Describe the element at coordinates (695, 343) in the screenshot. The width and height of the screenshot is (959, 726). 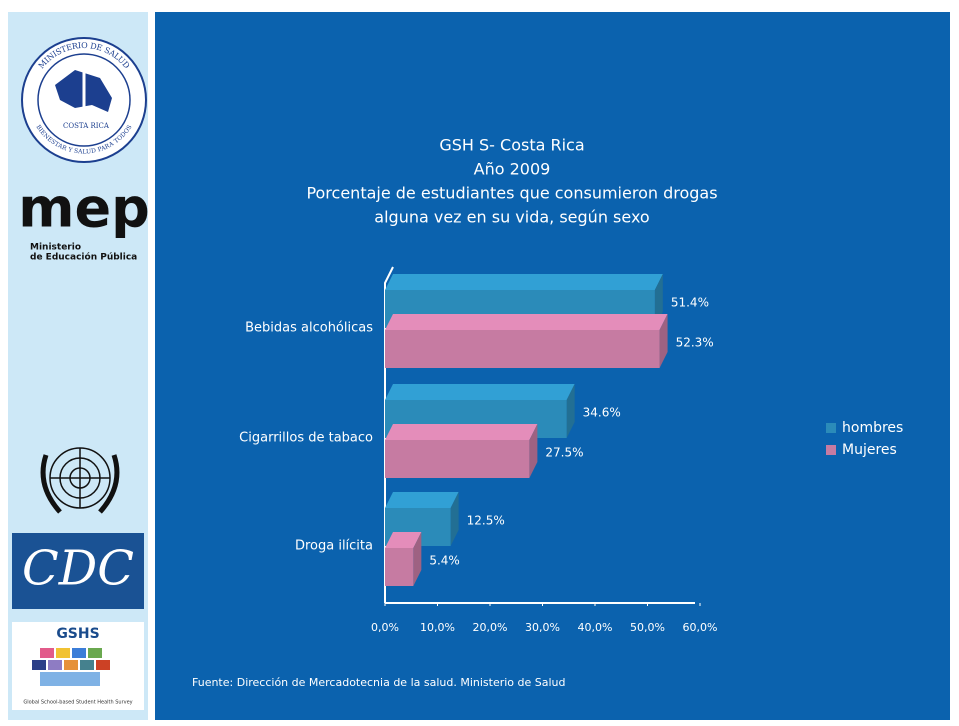
I see `value-label: 52.3%` at that location.